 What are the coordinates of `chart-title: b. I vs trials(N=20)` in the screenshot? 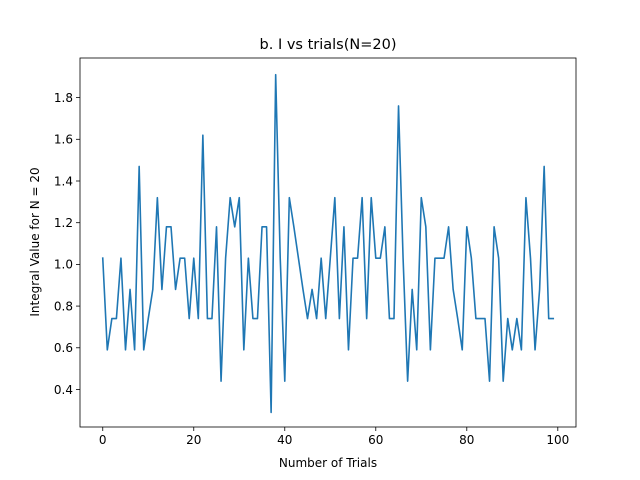 It's located at (328, 45).